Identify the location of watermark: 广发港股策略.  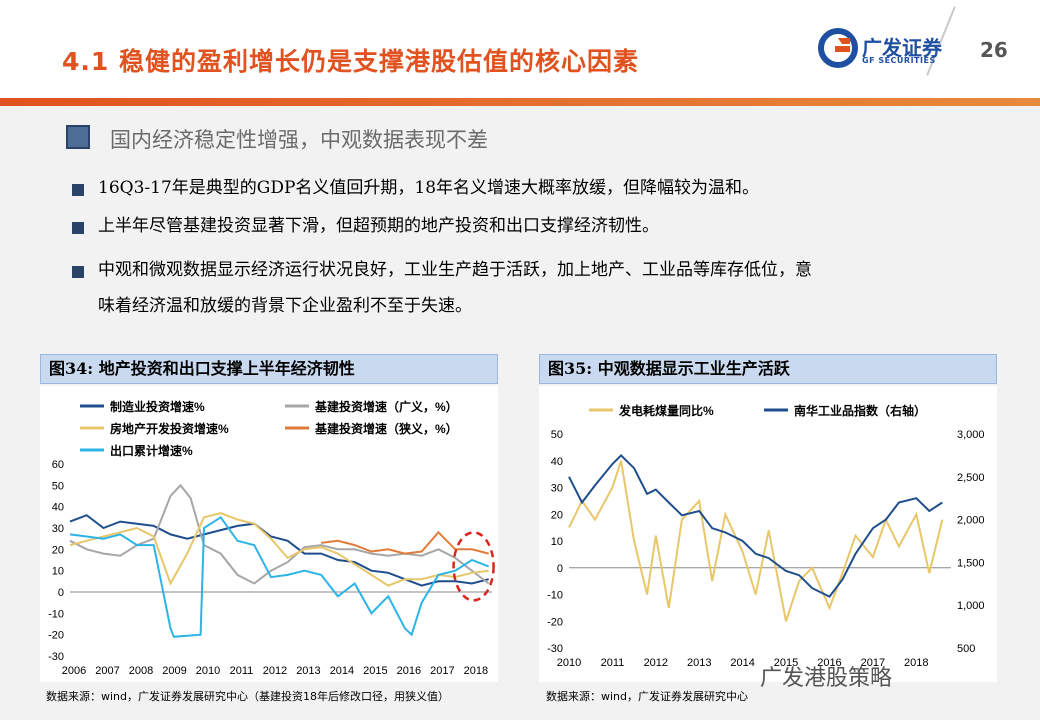
(826, 678).